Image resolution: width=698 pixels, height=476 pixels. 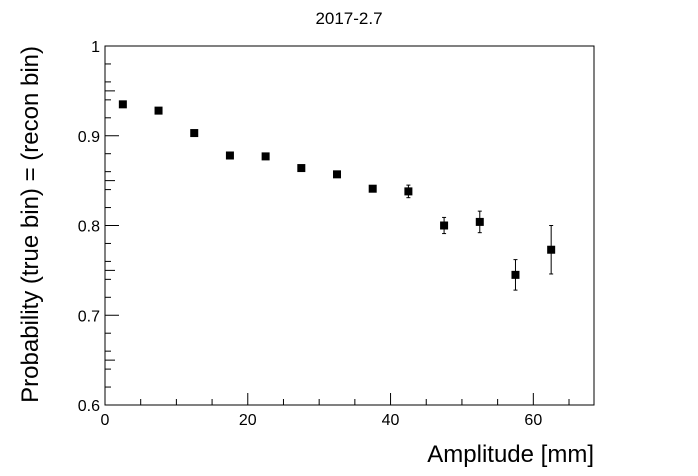 What do you see at coordinates (348, 18) in the screenshot?
I see `chart-title: 2017-2.7` at bounding box center [348, 18].